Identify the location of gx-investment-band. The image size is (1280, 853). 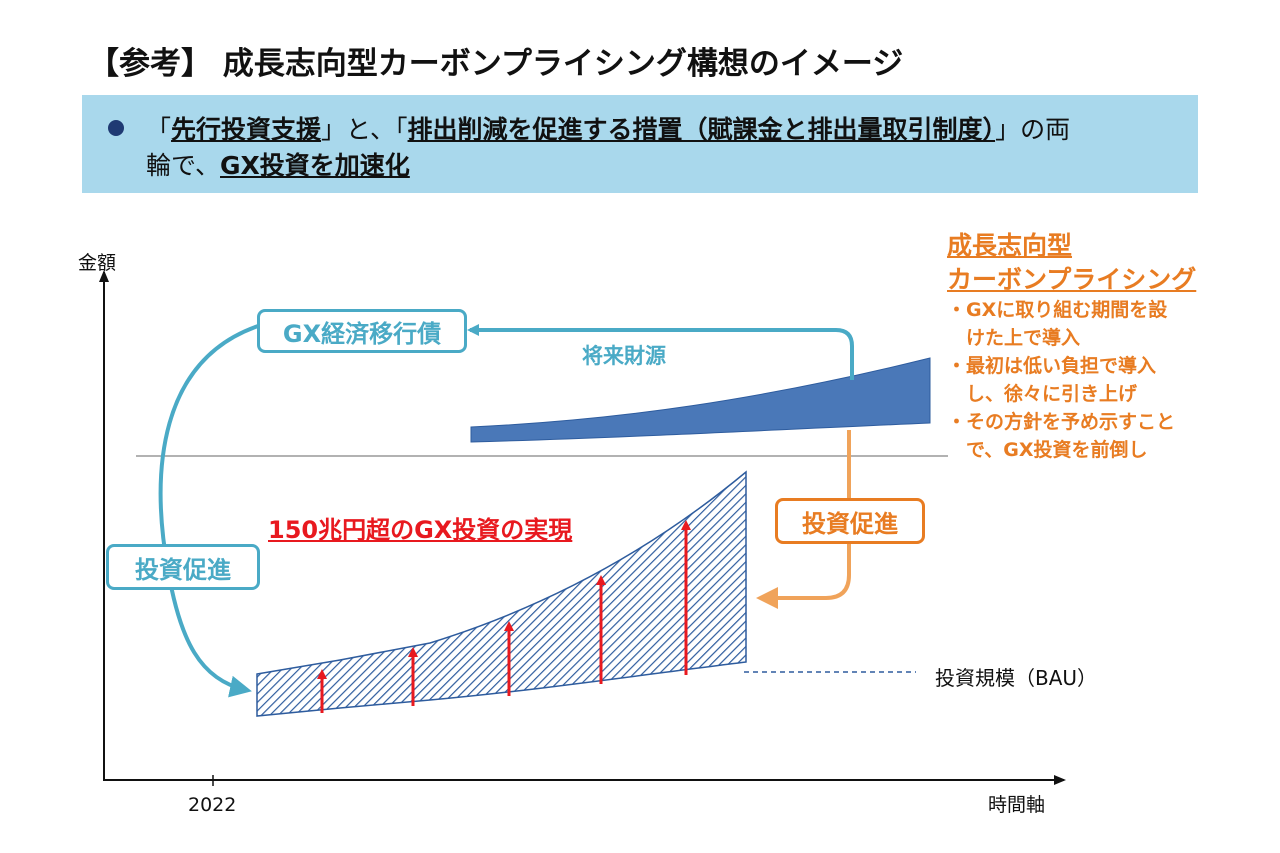
(501, 593).